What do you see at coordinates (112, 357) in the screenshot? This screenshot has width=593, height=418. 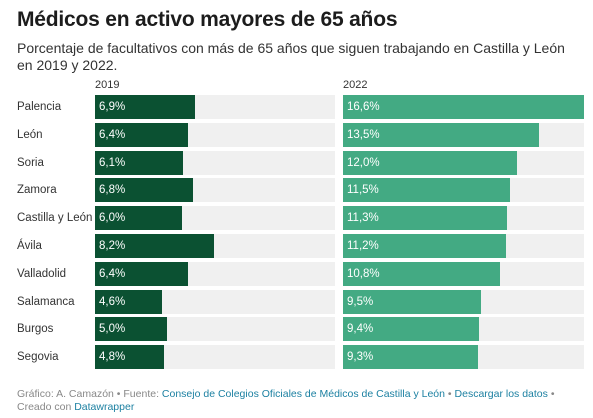 I see `bar-value-label: 4,8%` at bounding box center [112, 357].